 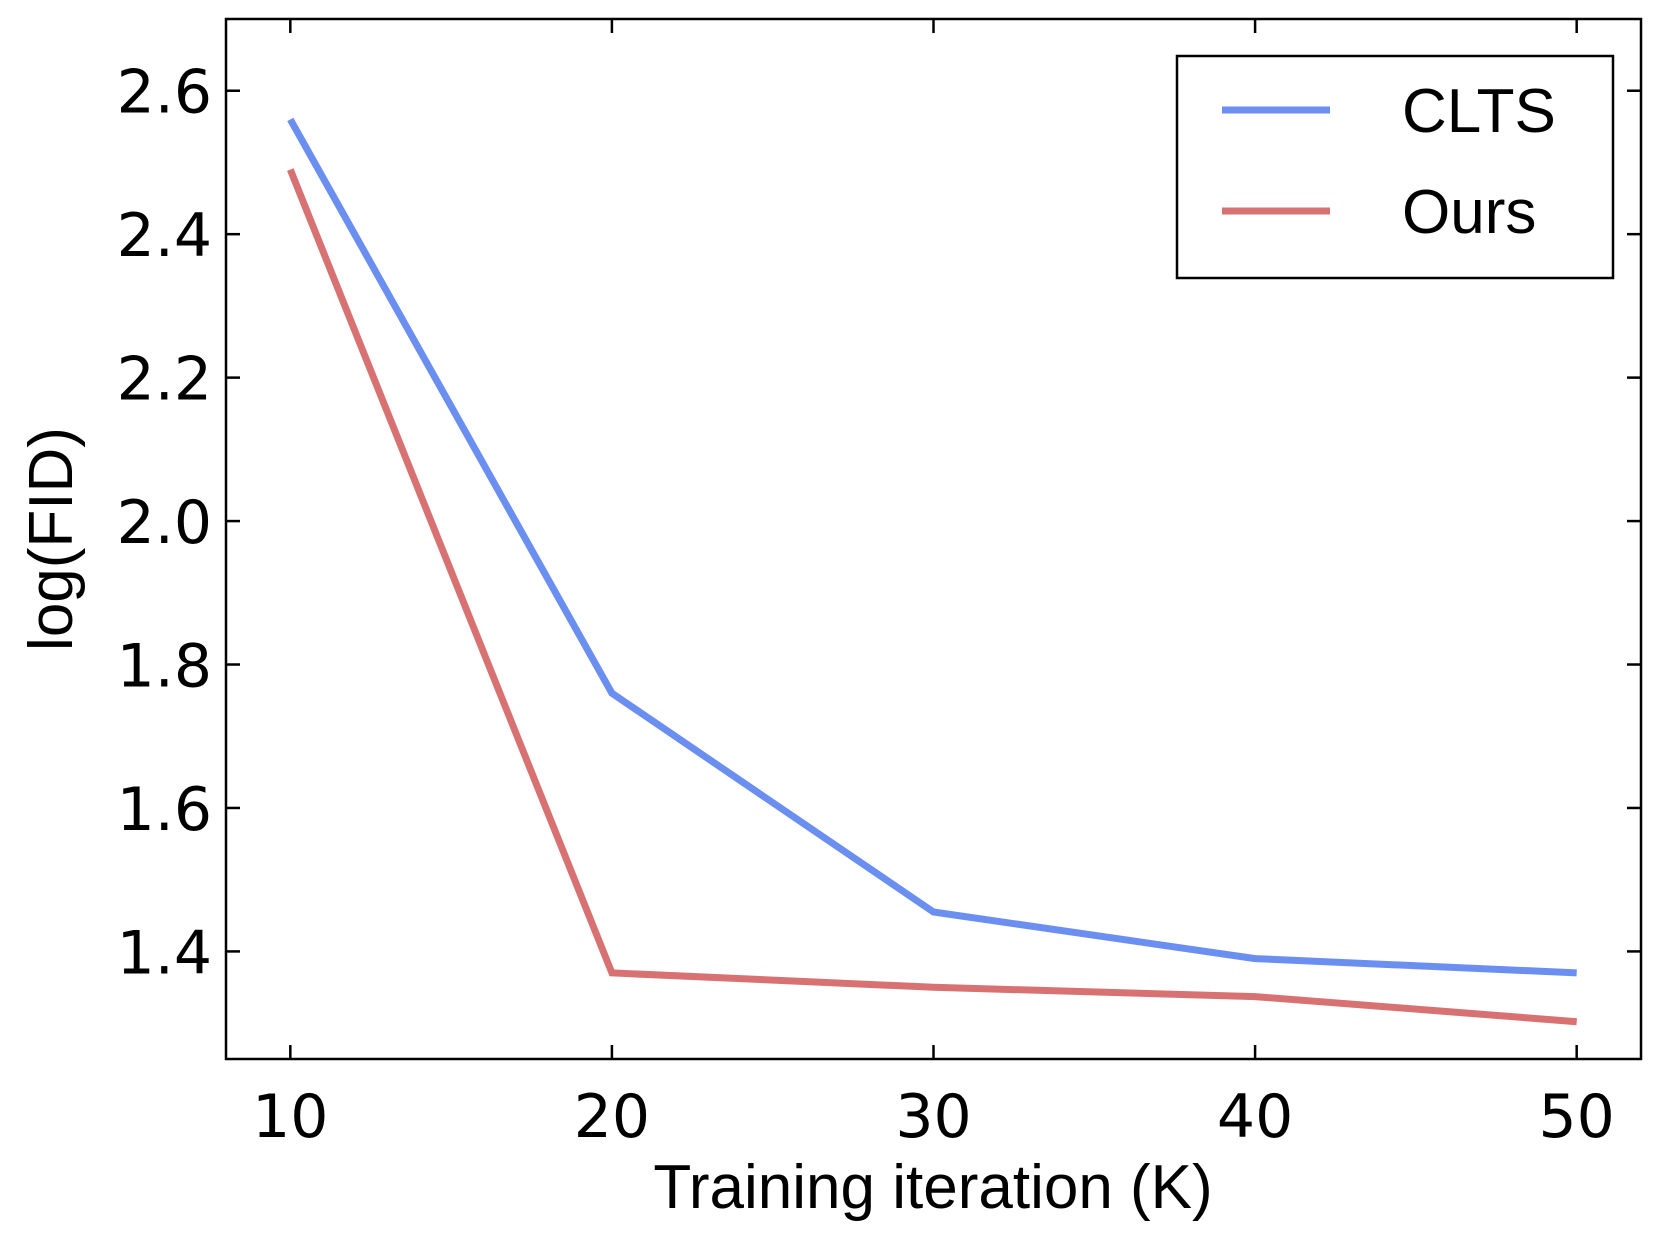 I want to click on x-tick-label: 10, so click(x=290, y=1117).